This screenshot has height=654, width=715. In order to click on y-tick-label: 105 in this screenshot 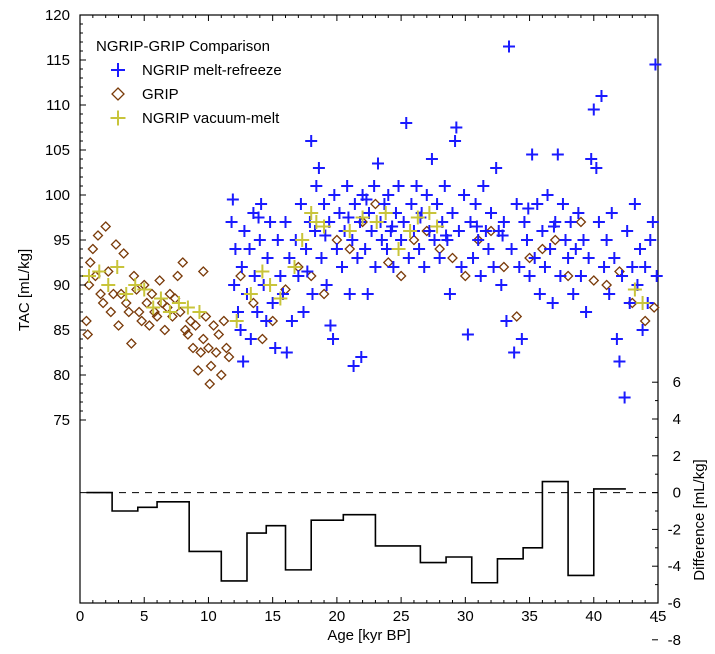, I will do `click(57, 150)`.